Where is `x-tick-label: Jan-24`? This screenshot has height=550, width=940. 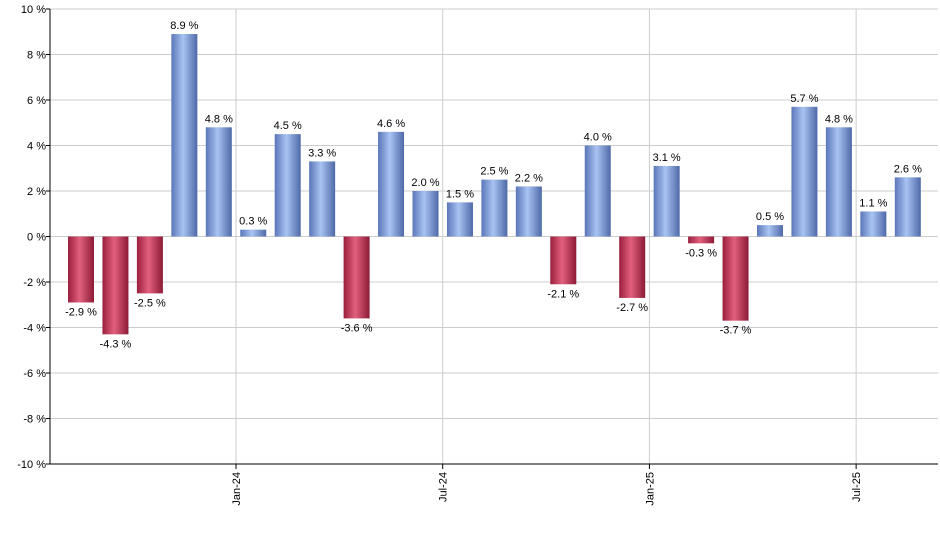
x-tick-label: Jan-24 is located at coordinates (237, 489).